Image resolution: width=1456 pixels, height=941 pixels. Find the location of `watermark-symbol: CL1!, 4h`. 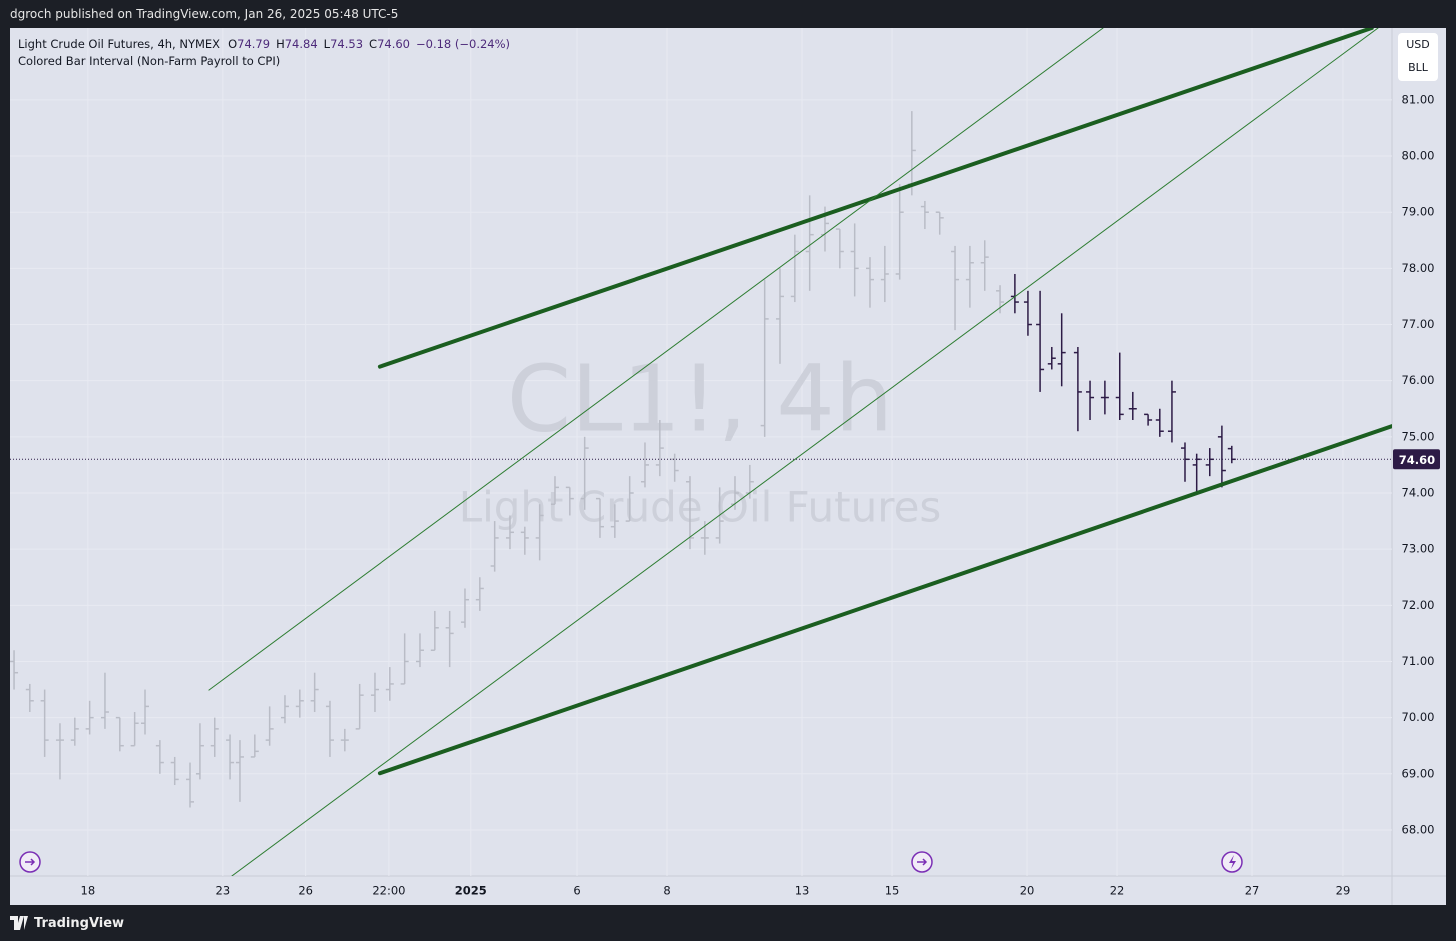

watermark-symbol: CL1!, 4h is located at coordinates (700, 398).